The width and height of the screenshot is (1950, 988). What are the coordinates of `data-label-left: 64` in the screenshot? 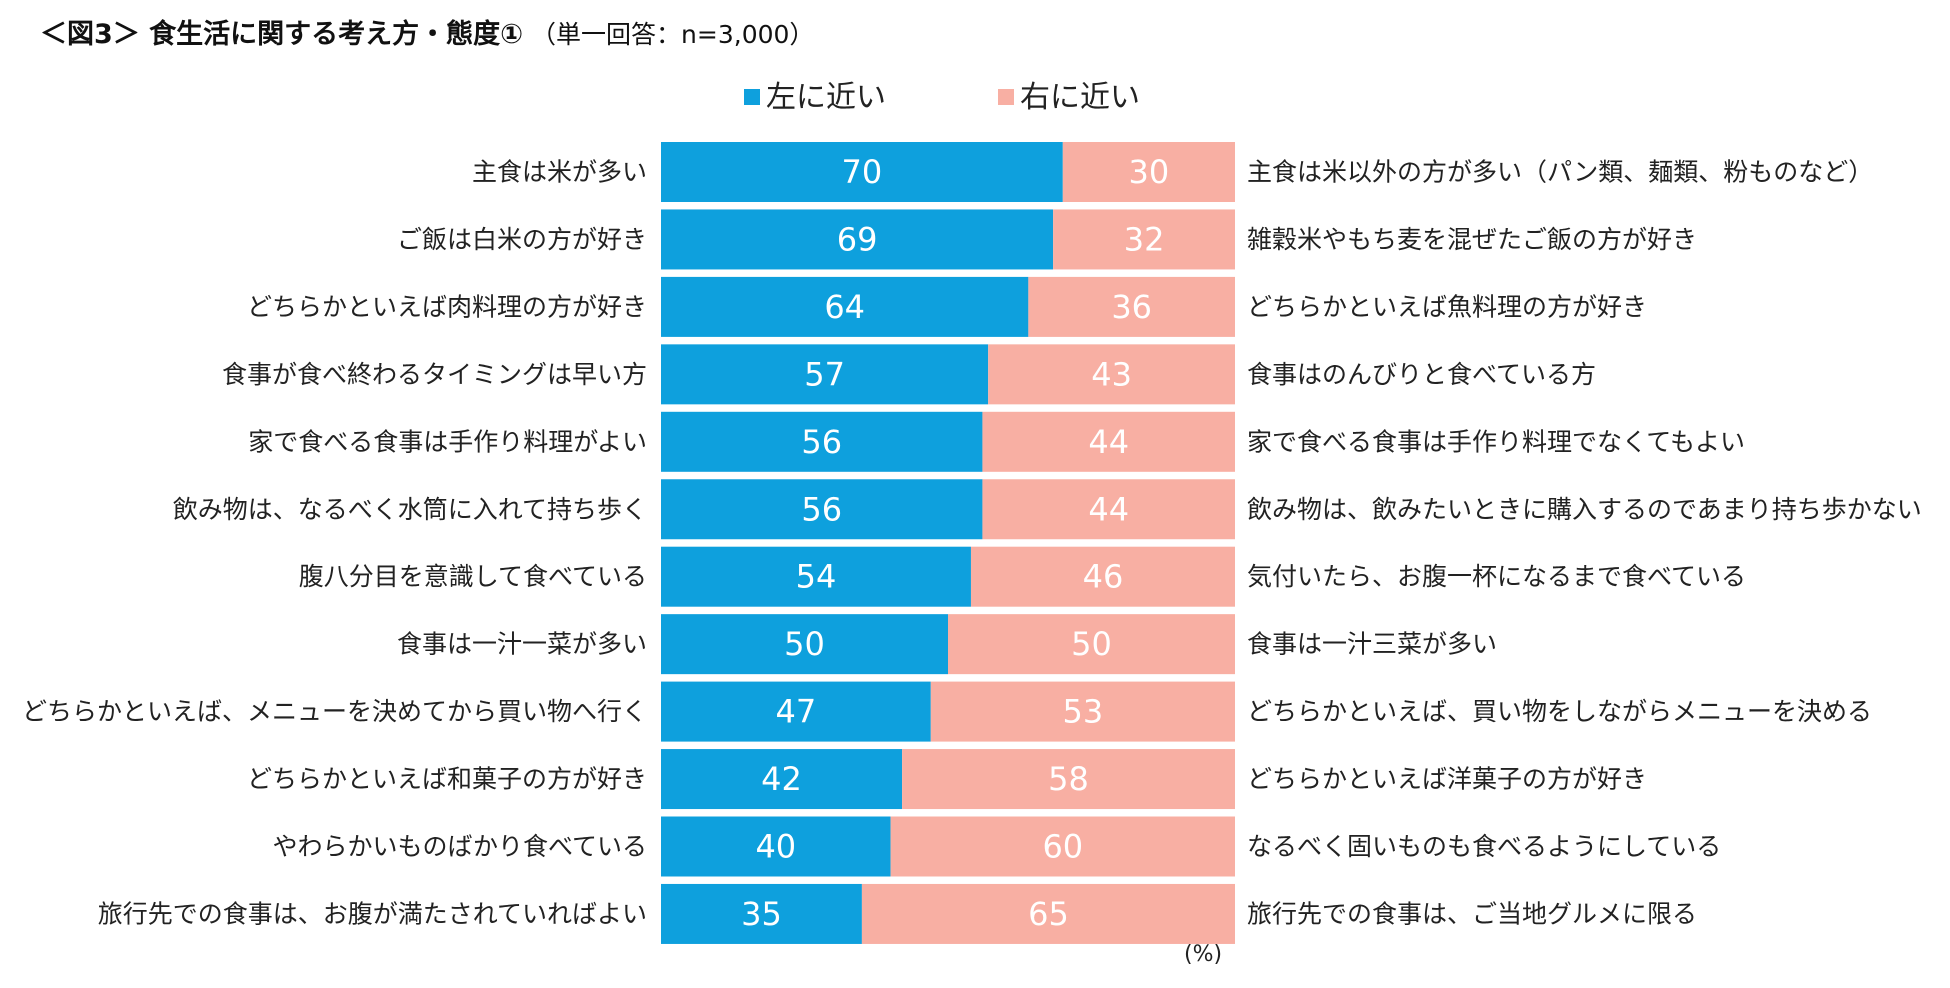 It's located at (844, 307).